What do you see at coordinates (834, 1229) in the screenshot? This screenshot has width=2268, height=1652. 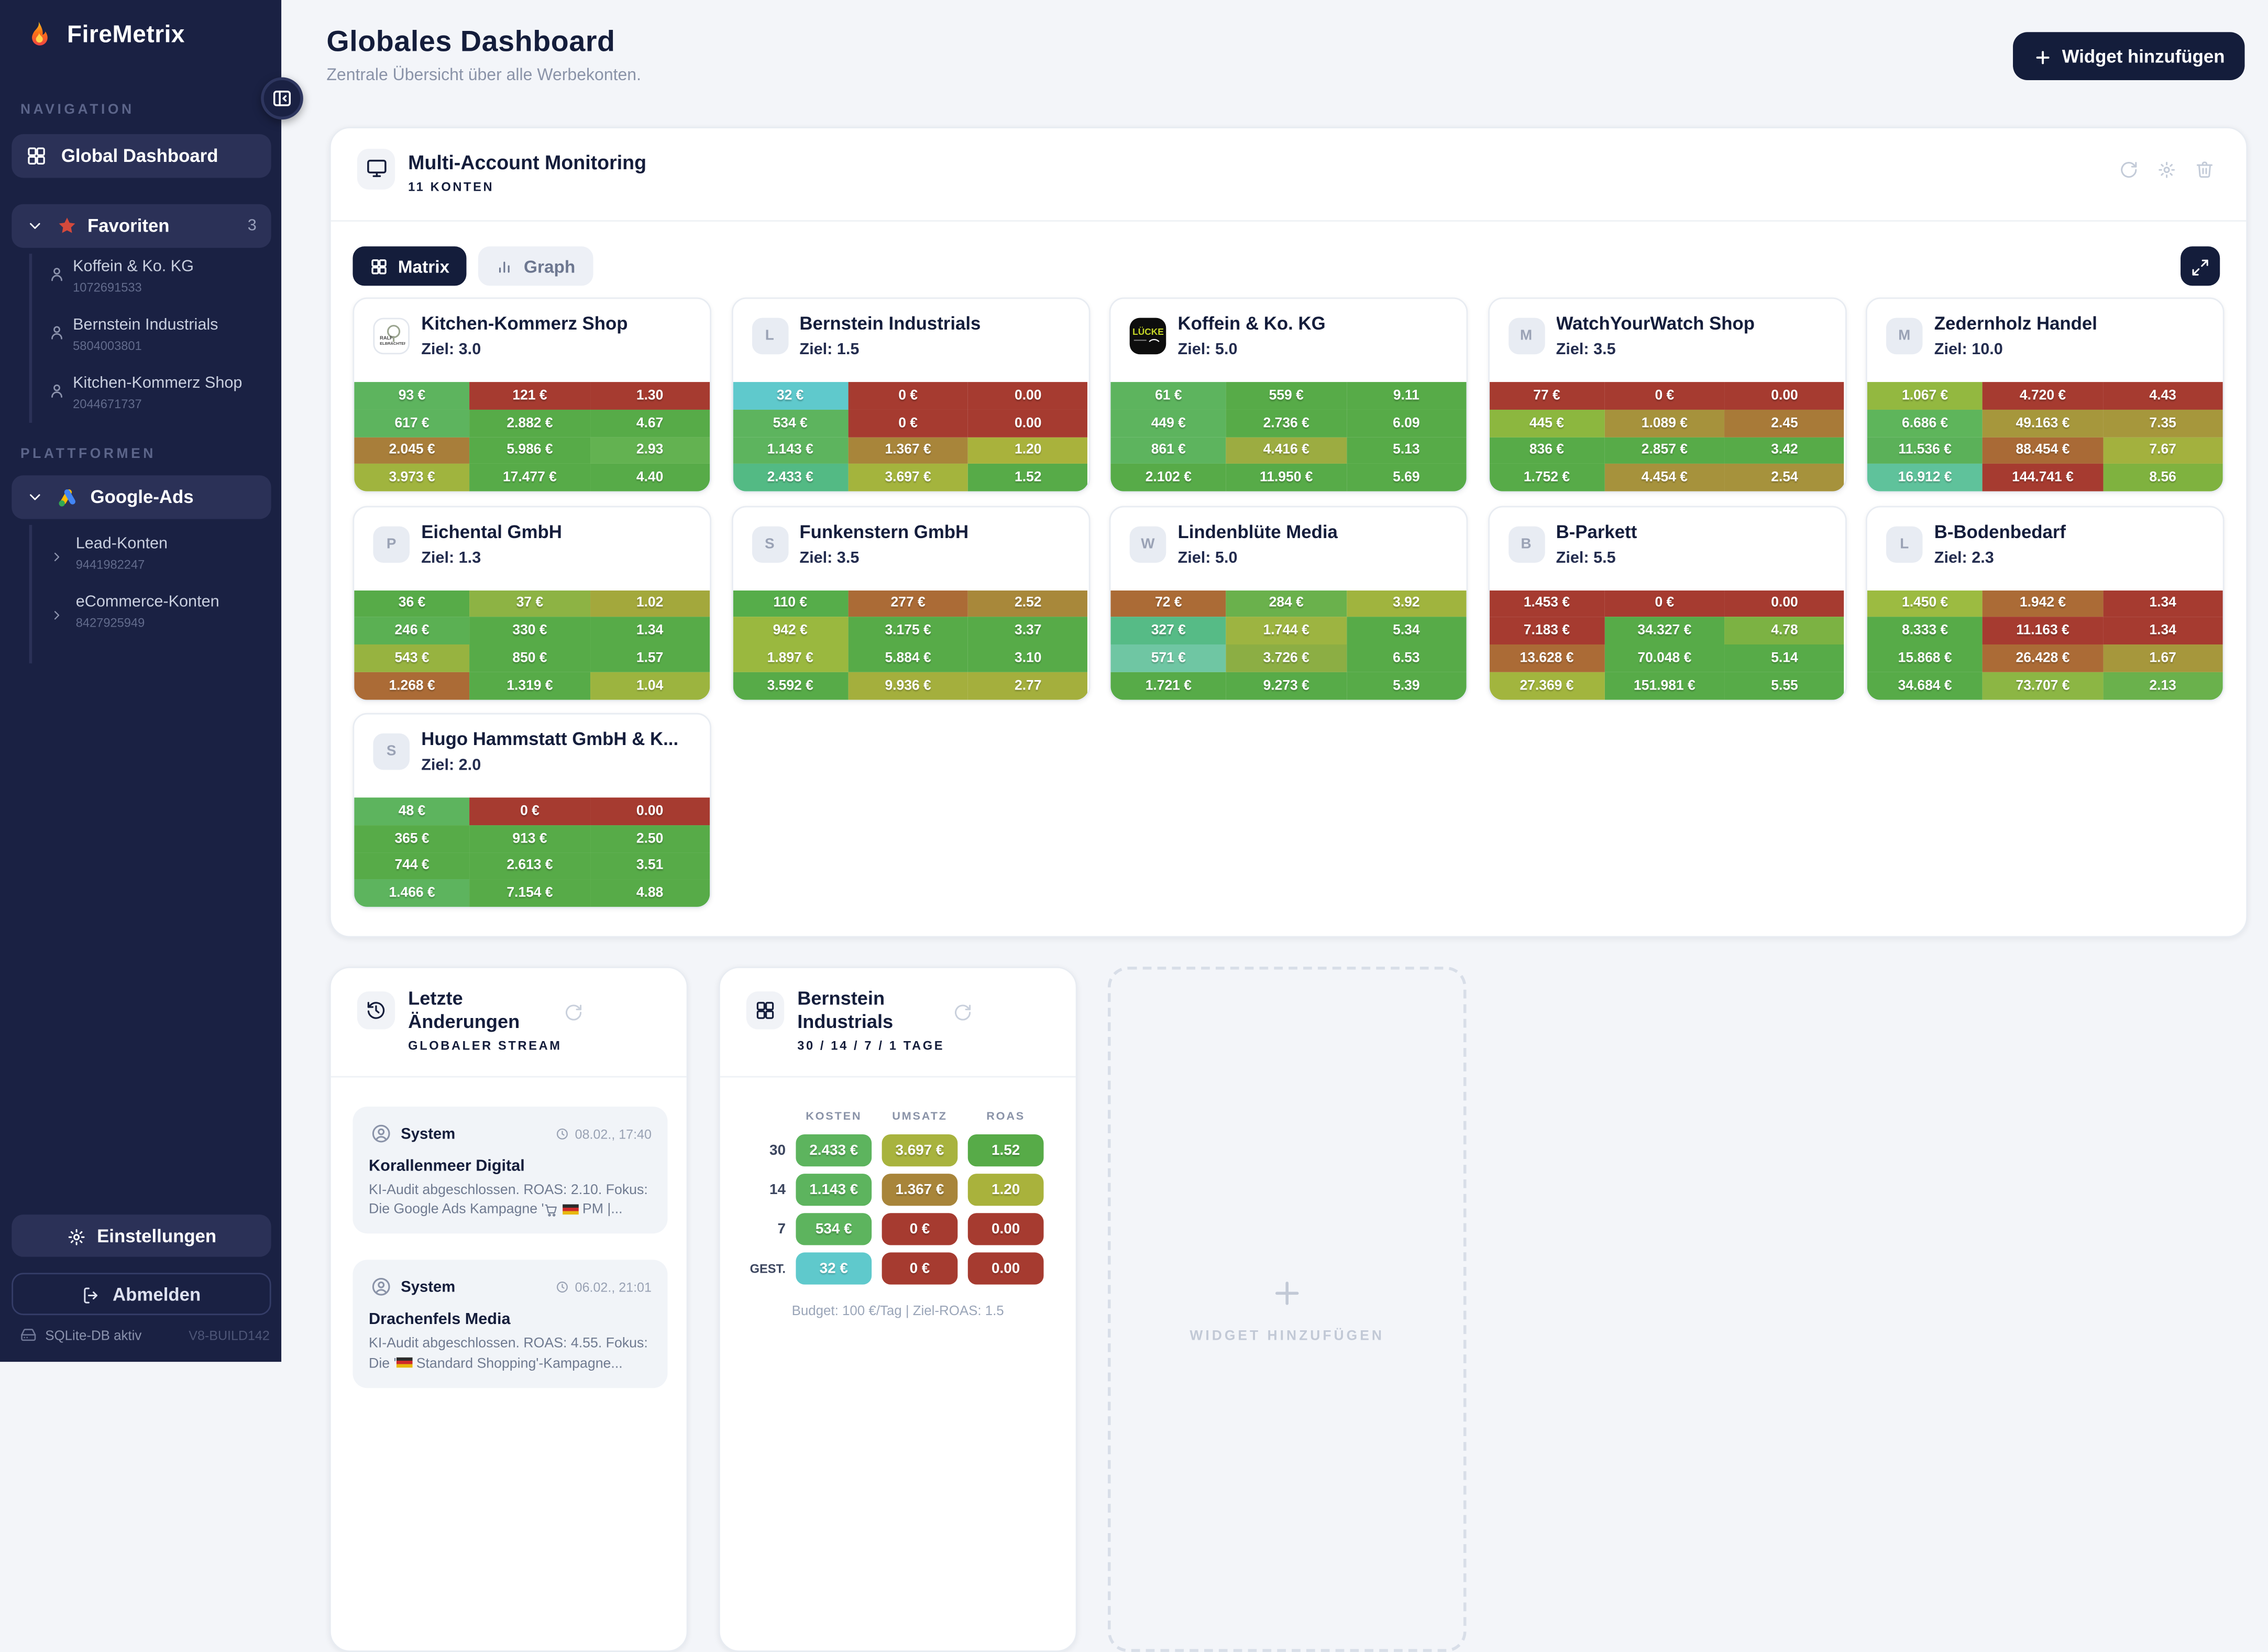 I see `detail-cell: 534 €` at bounding box center [834, 1229].